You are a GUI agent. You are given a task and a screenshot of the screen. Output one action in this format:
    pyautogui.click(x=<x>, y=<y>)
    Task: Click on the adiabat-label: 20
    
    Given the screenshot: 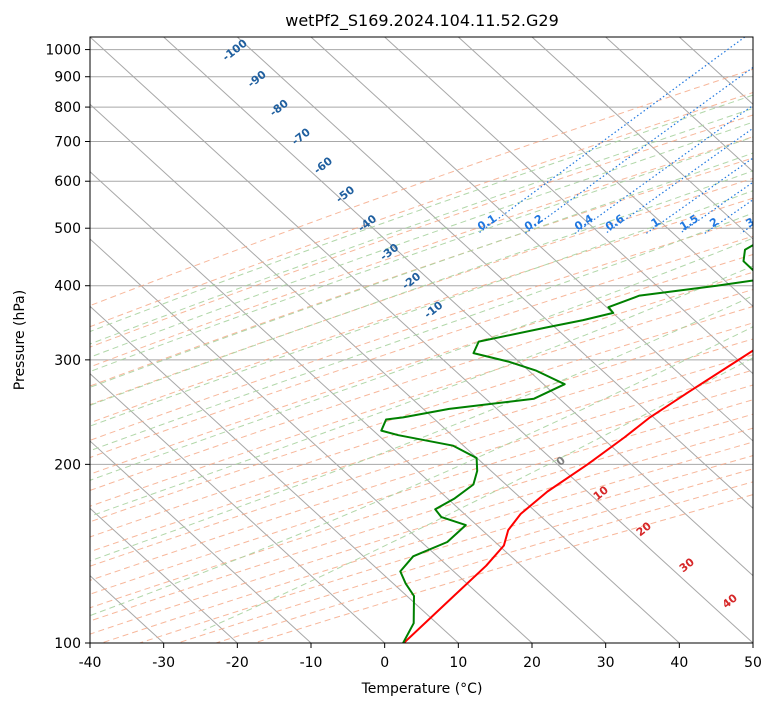 What is the action you would take?
    pyautogui.click(x=644, y=529)
    